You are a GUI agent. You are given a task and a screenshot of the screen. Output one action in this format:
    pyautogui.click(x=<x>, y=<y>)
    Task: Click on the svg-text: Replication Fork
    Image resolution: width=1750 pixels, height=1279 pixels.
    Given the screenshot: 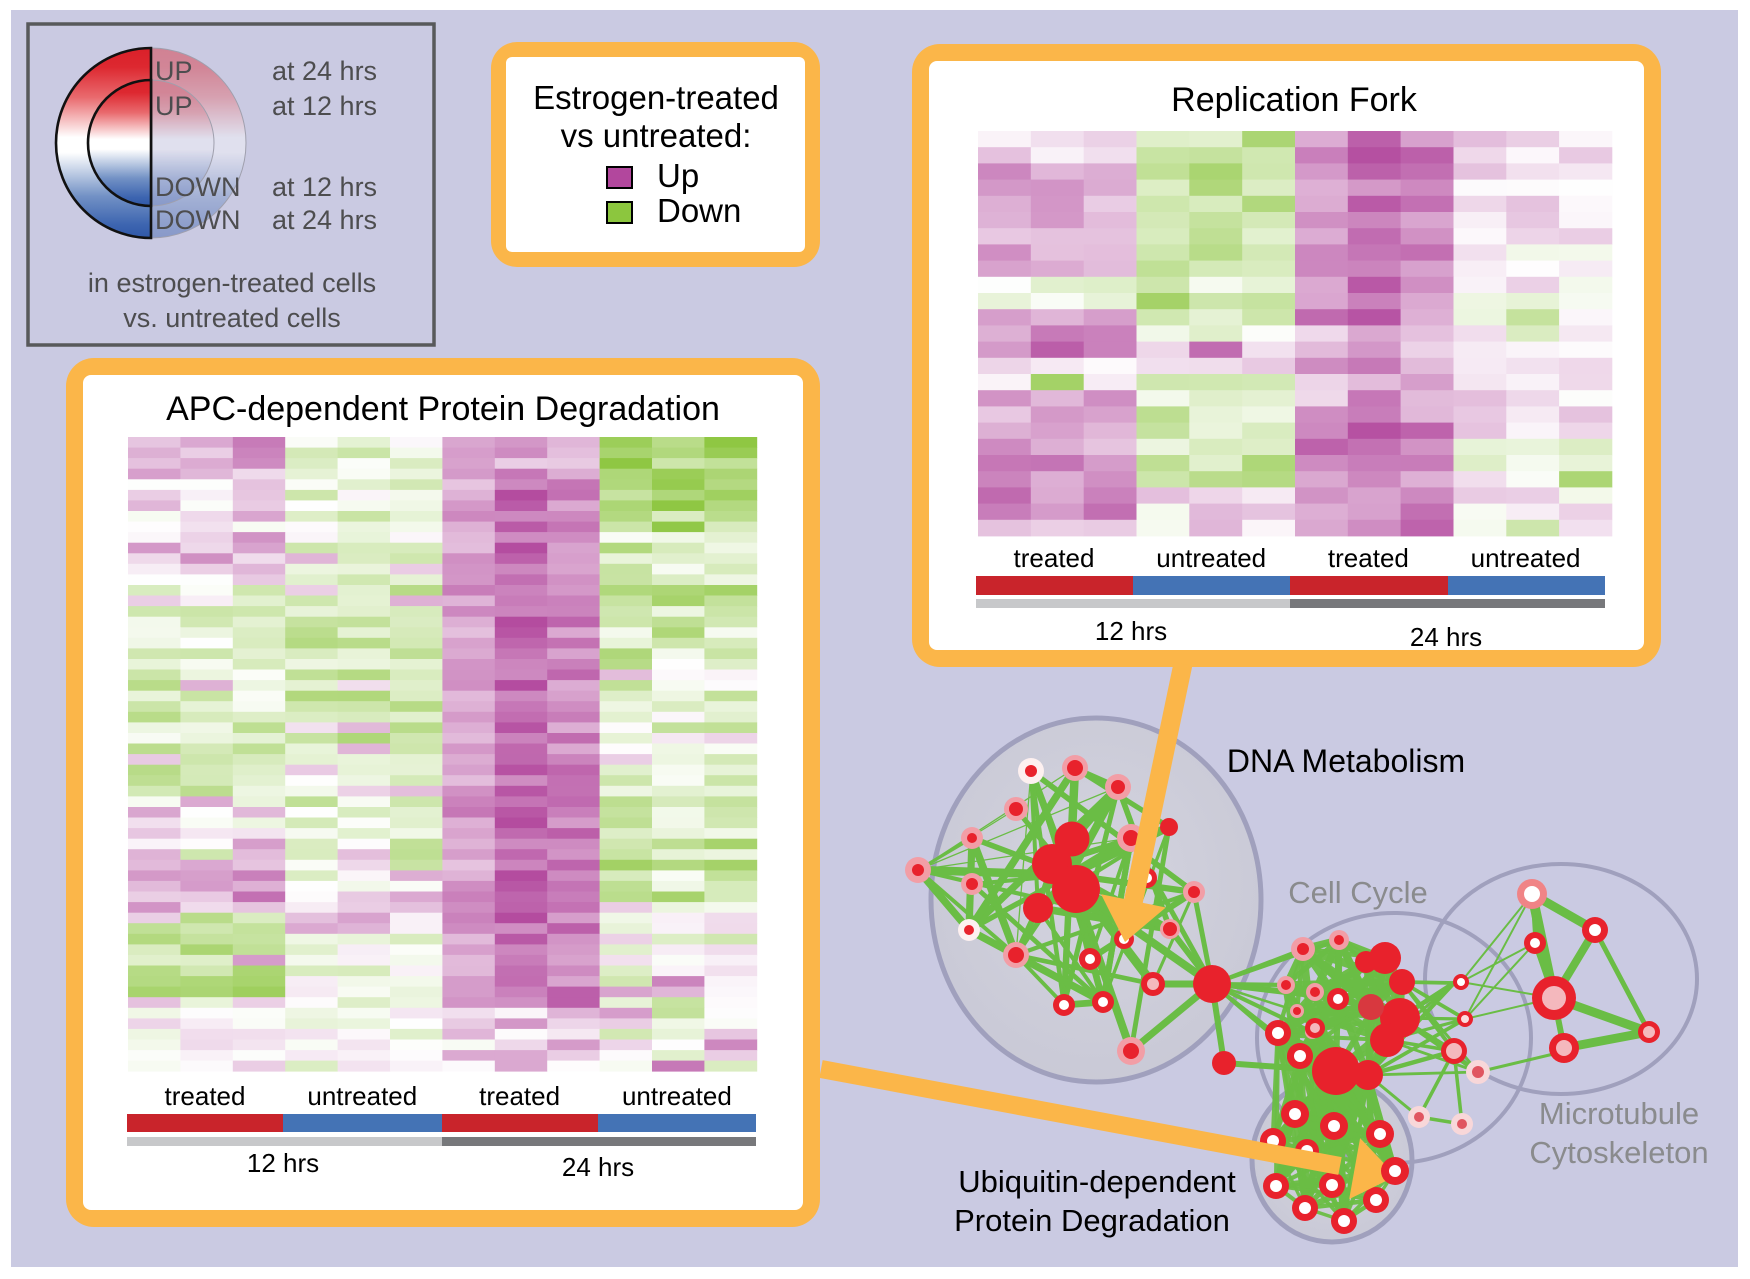 What is the action you would take?
    pyautogui.click(x=1294, y=100)
    